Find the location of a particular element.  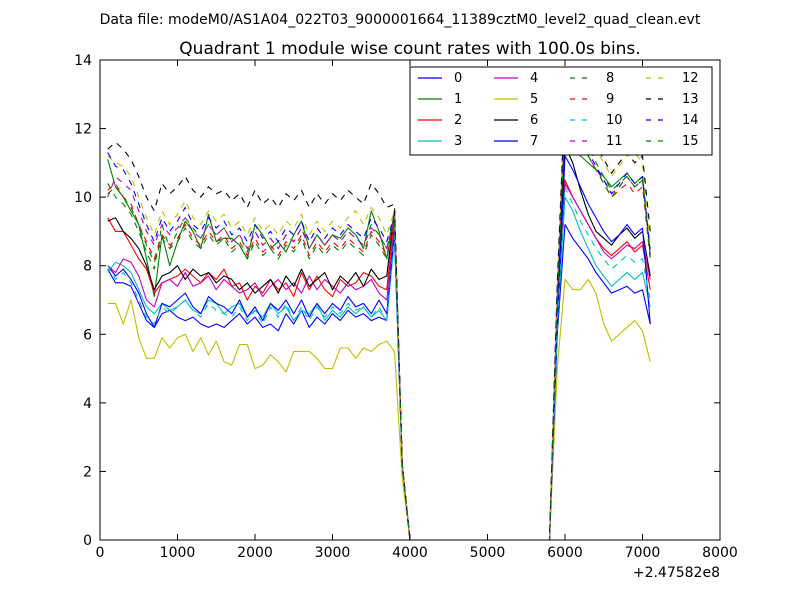

legend-entry-9: 9 is located at coordinates (592, 99).